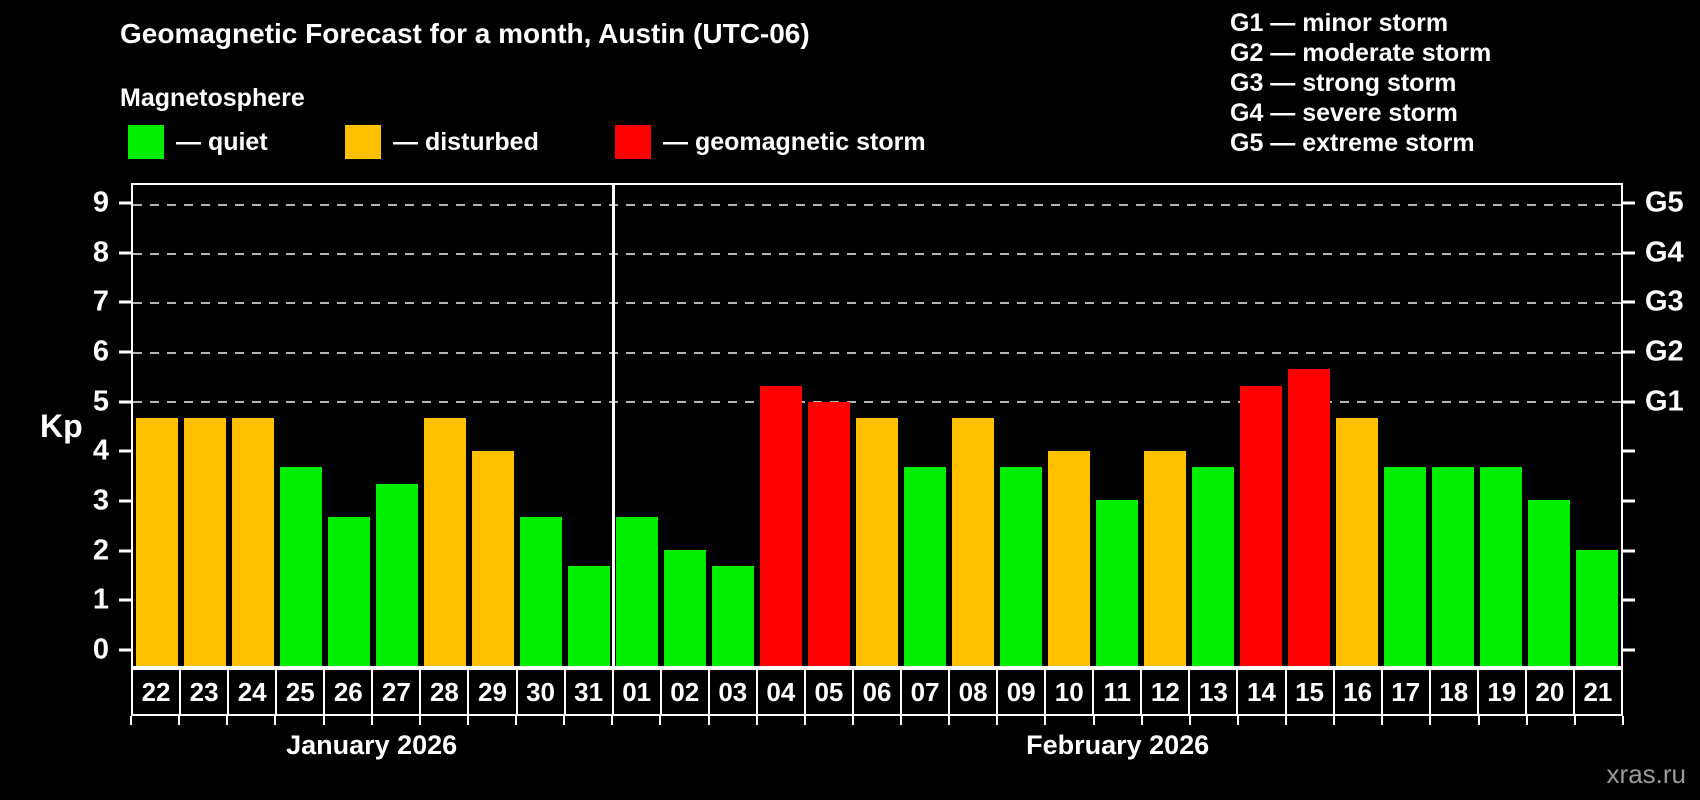  What do you see at coordinates (1343, 83) in the screenshot?
I see `g-legend-line-3: G3 — strong storm` at bounding box center [1343, 83].